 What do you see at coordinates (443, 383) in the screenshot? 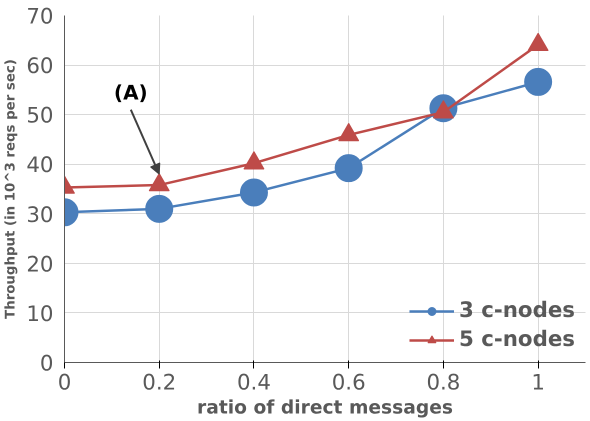
I see `x-tick-label: 0.8` at bounding box center [443, 383].